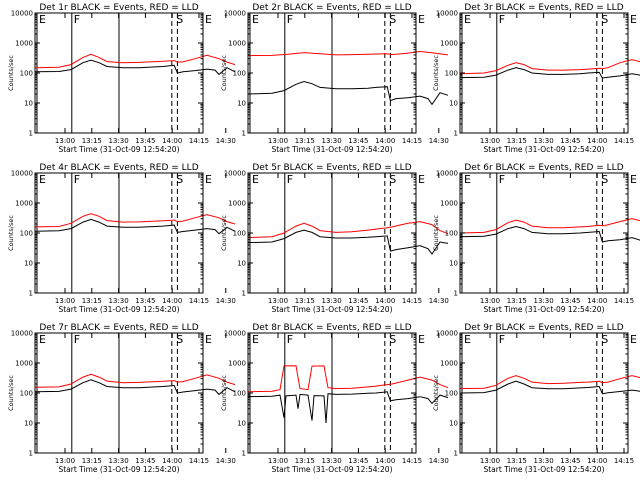  I want to click on panel-title: Det 7r BLACK = Events, RED = LLD, so click(118, 328).